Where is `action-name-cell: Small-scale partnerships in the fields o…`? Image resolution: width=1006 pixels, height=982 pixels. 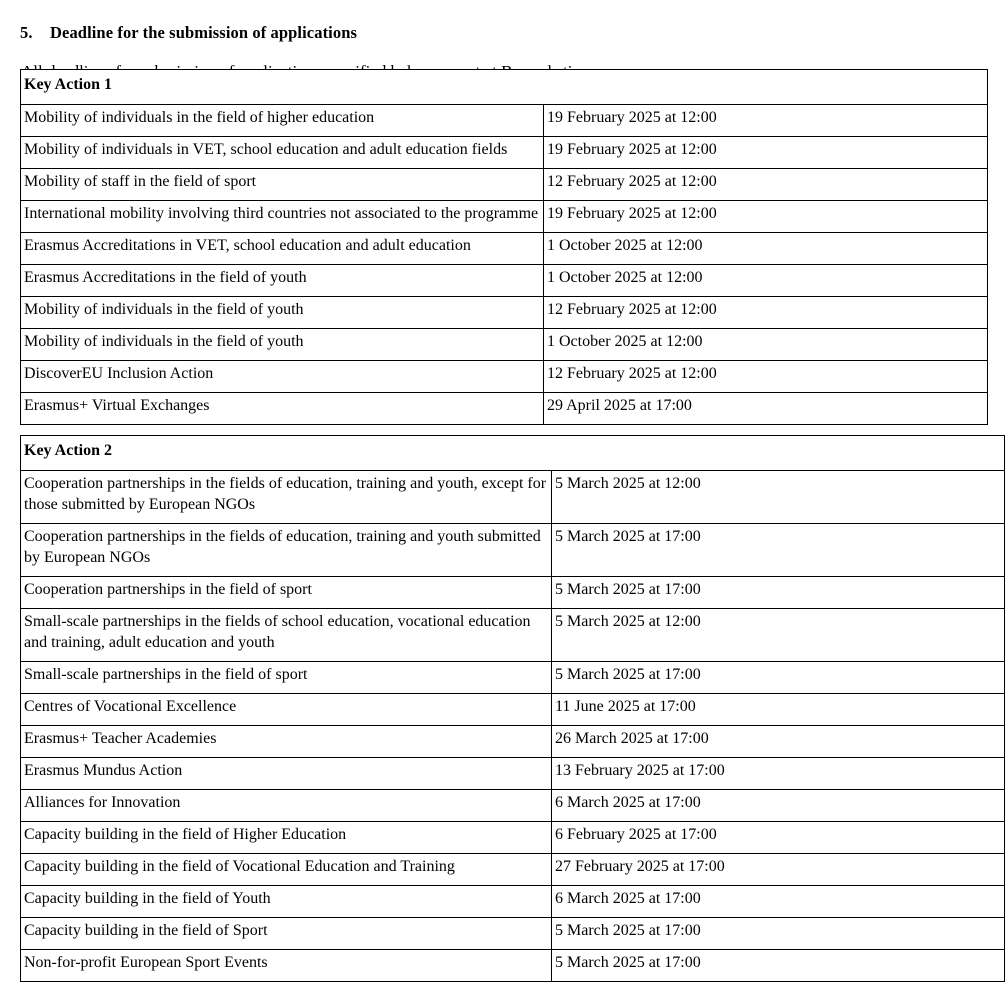 action-name-cell: Small-scale partnerships in the fields o… is located at coordinates (286, 635).